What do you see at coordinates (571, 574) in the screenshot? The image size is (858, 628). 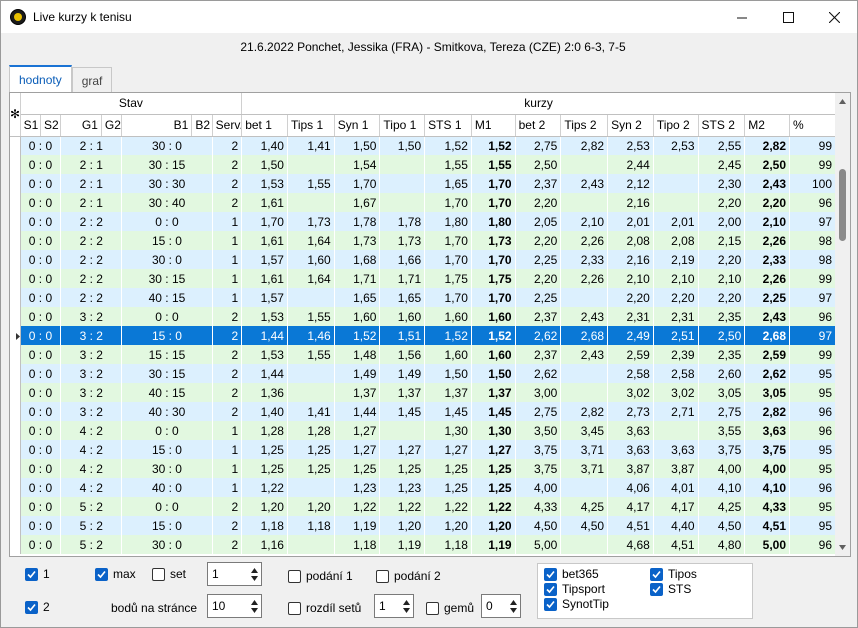 I see `checkbox-bet365: bet365` at bounding box center [571, 574].